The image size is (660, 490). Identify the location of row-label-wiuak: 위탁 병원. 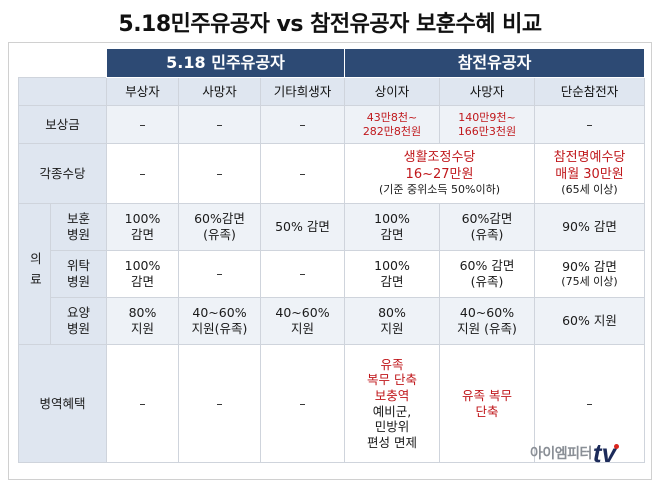
(78, 274).